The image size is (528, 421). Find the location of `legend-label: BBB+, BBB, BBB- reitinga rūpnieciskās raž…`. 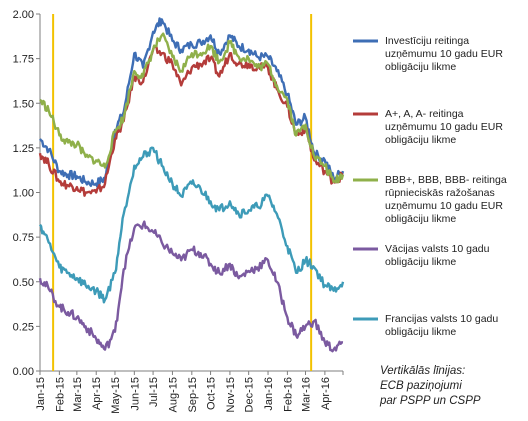

legend-label: BBB+, BBB, BBB- reitinga rūpnieciskās raž… is located at coordinates (446, 199).